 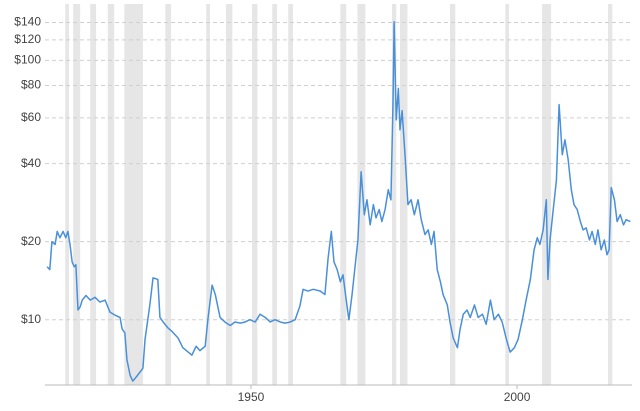 I want to click on x-tick-label: 1950, so click(x=251, y=397).